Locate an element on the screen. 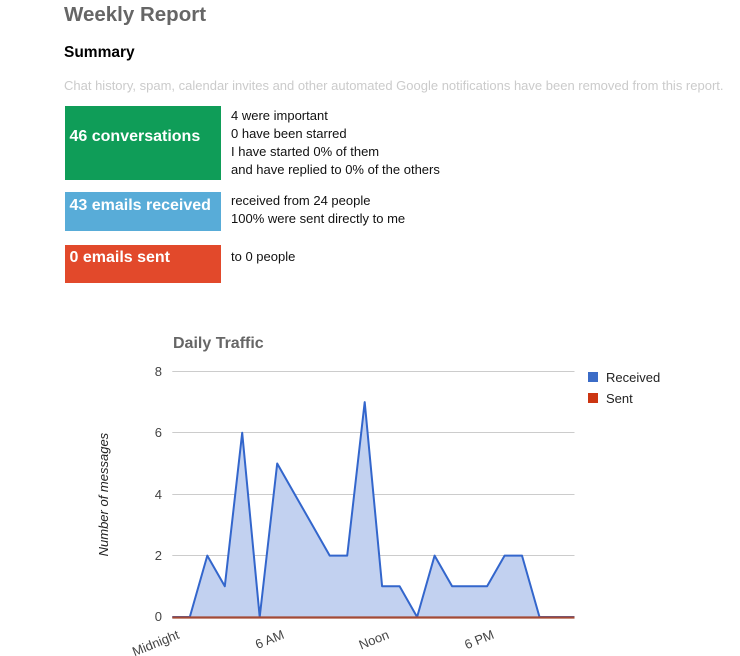  svg-text: Received is located at coordinates (633, 377).